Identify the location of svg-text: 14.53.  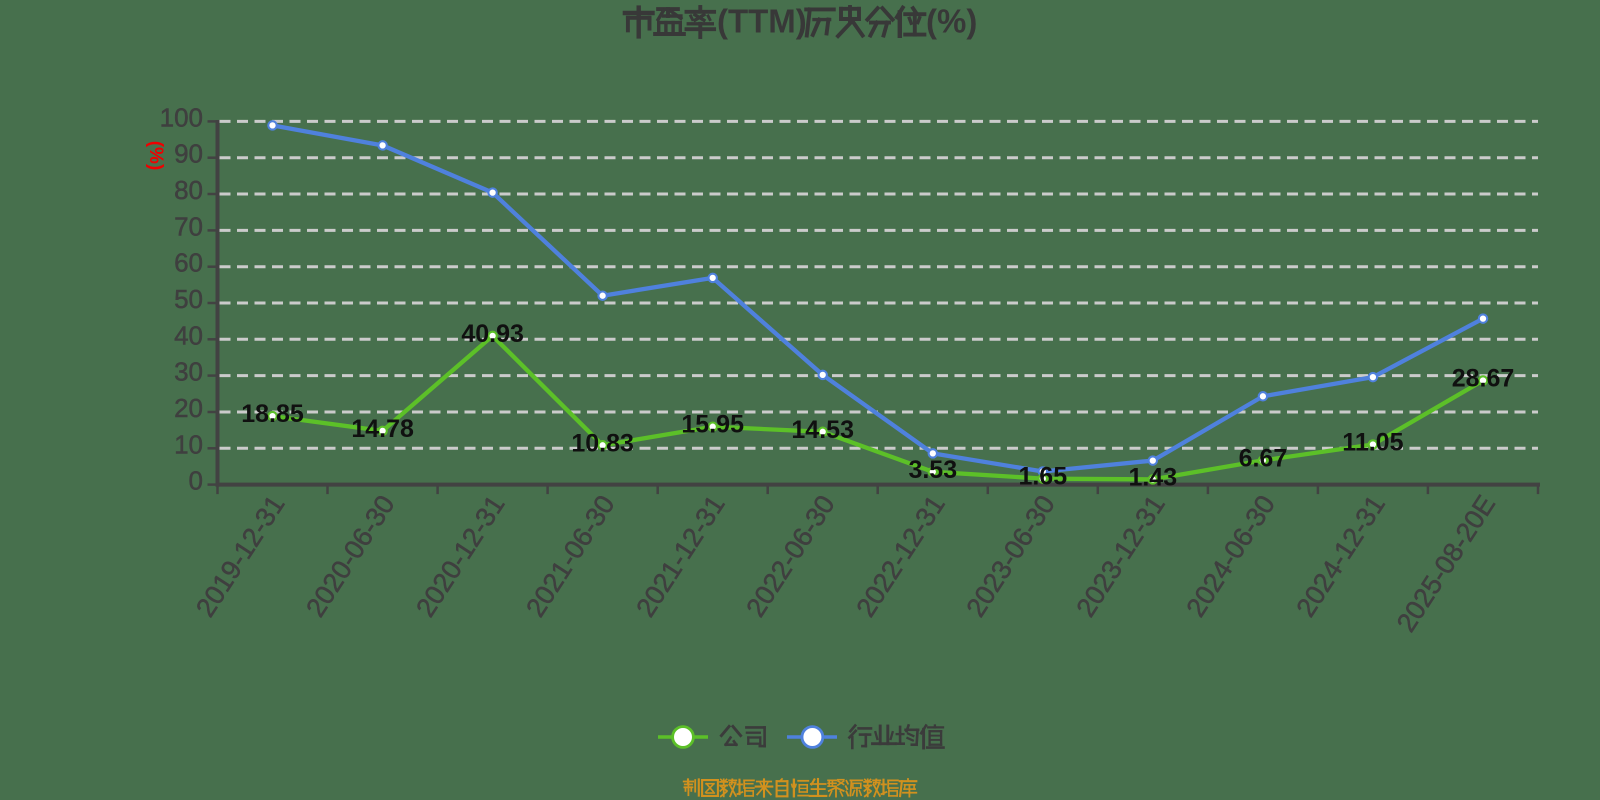
(822, 430).